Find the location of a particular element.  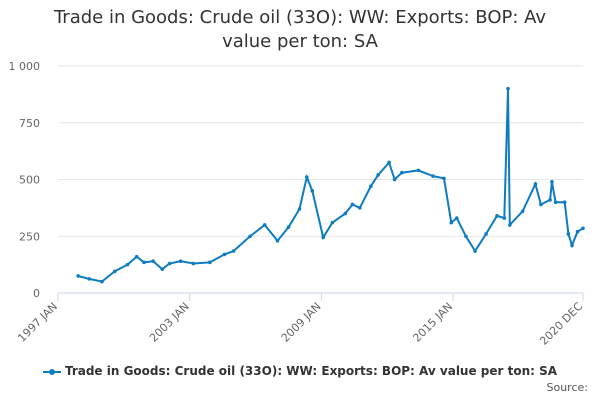

y-tick-label: 250 is located at coordinates (29, 236).